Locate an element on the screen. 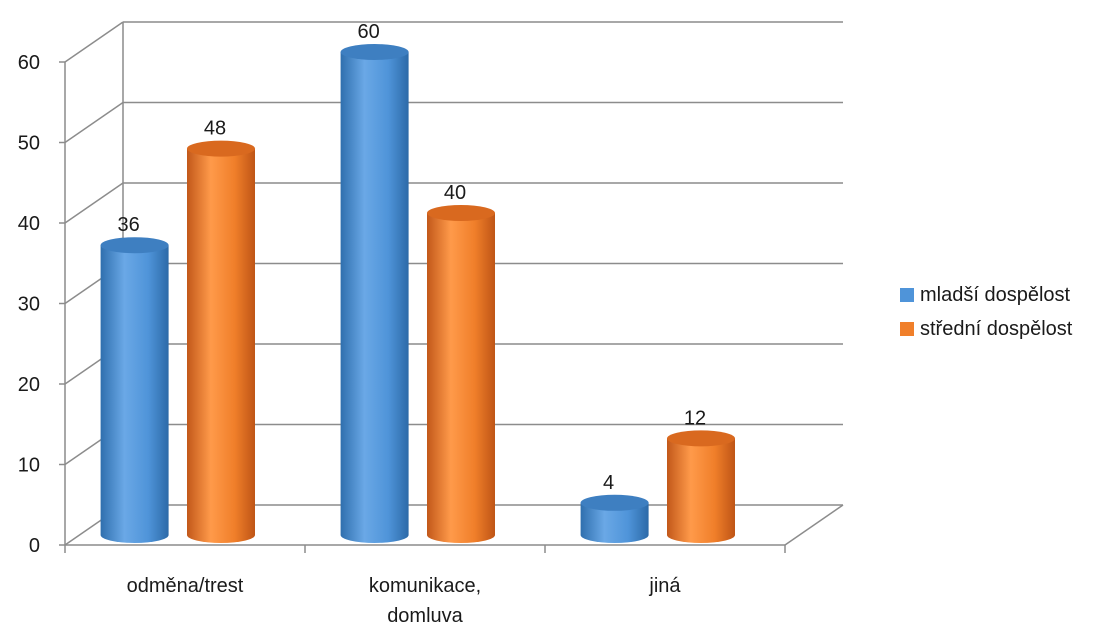  legend-item: střední dospělost is located at coordinates (986, 329).